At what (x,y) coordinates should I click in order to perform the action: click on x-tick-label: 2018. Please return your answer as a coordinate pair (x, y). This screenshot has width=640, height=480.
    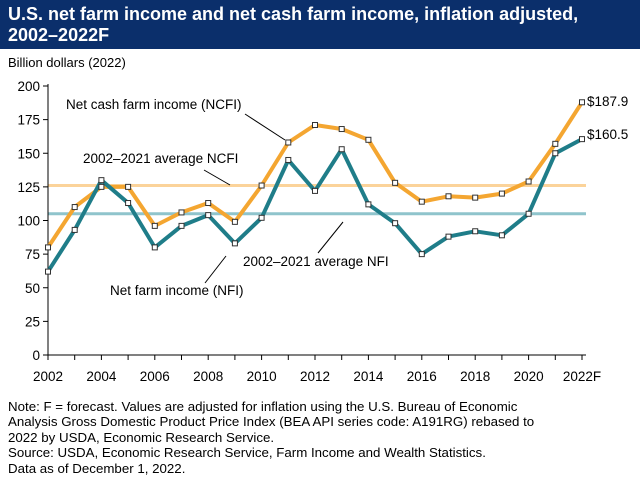
    Looking at the image, I should click on (475, 376).